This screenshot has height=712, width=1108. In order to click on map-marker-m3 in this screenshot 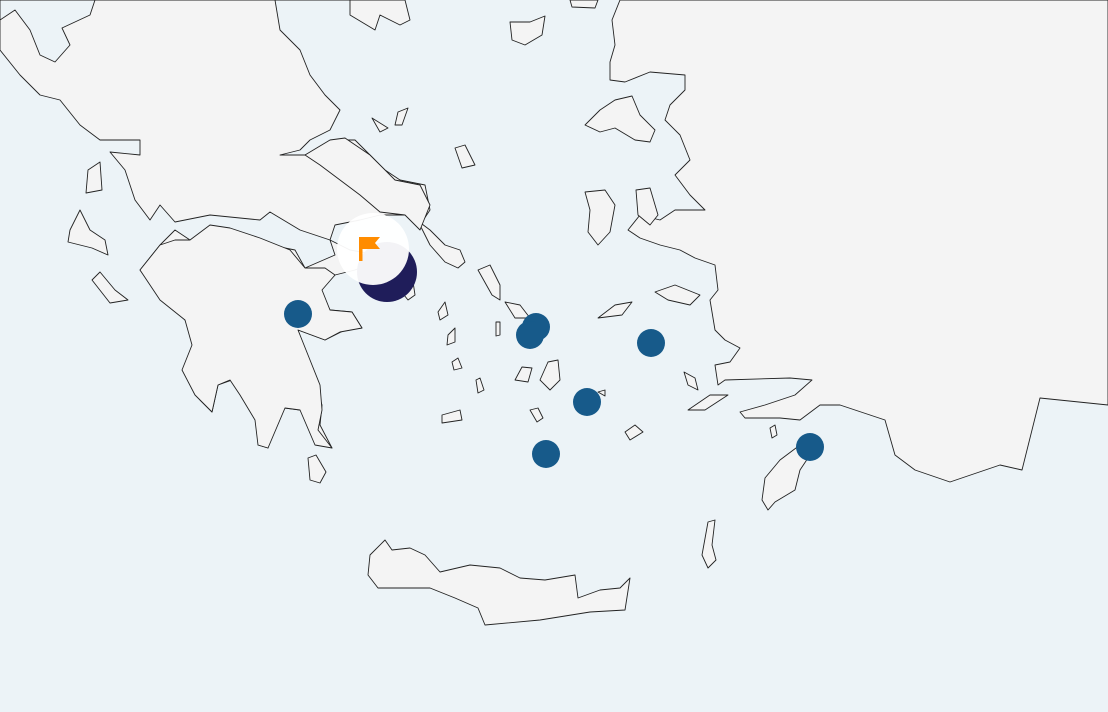, I will do `click(530, 335)`.